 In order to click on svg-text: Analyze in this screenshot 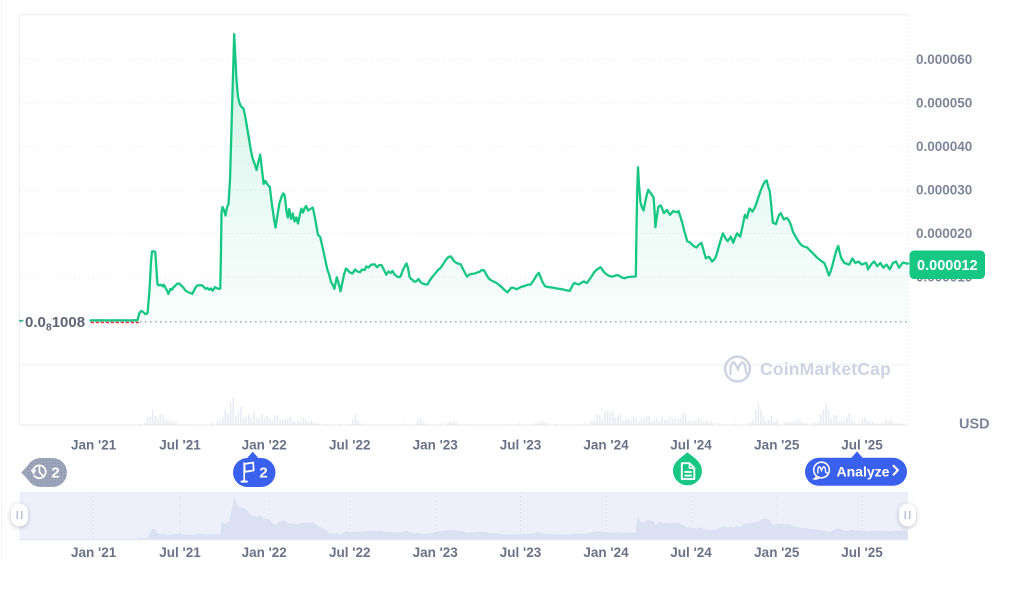, I will do `click(863, 472)`.